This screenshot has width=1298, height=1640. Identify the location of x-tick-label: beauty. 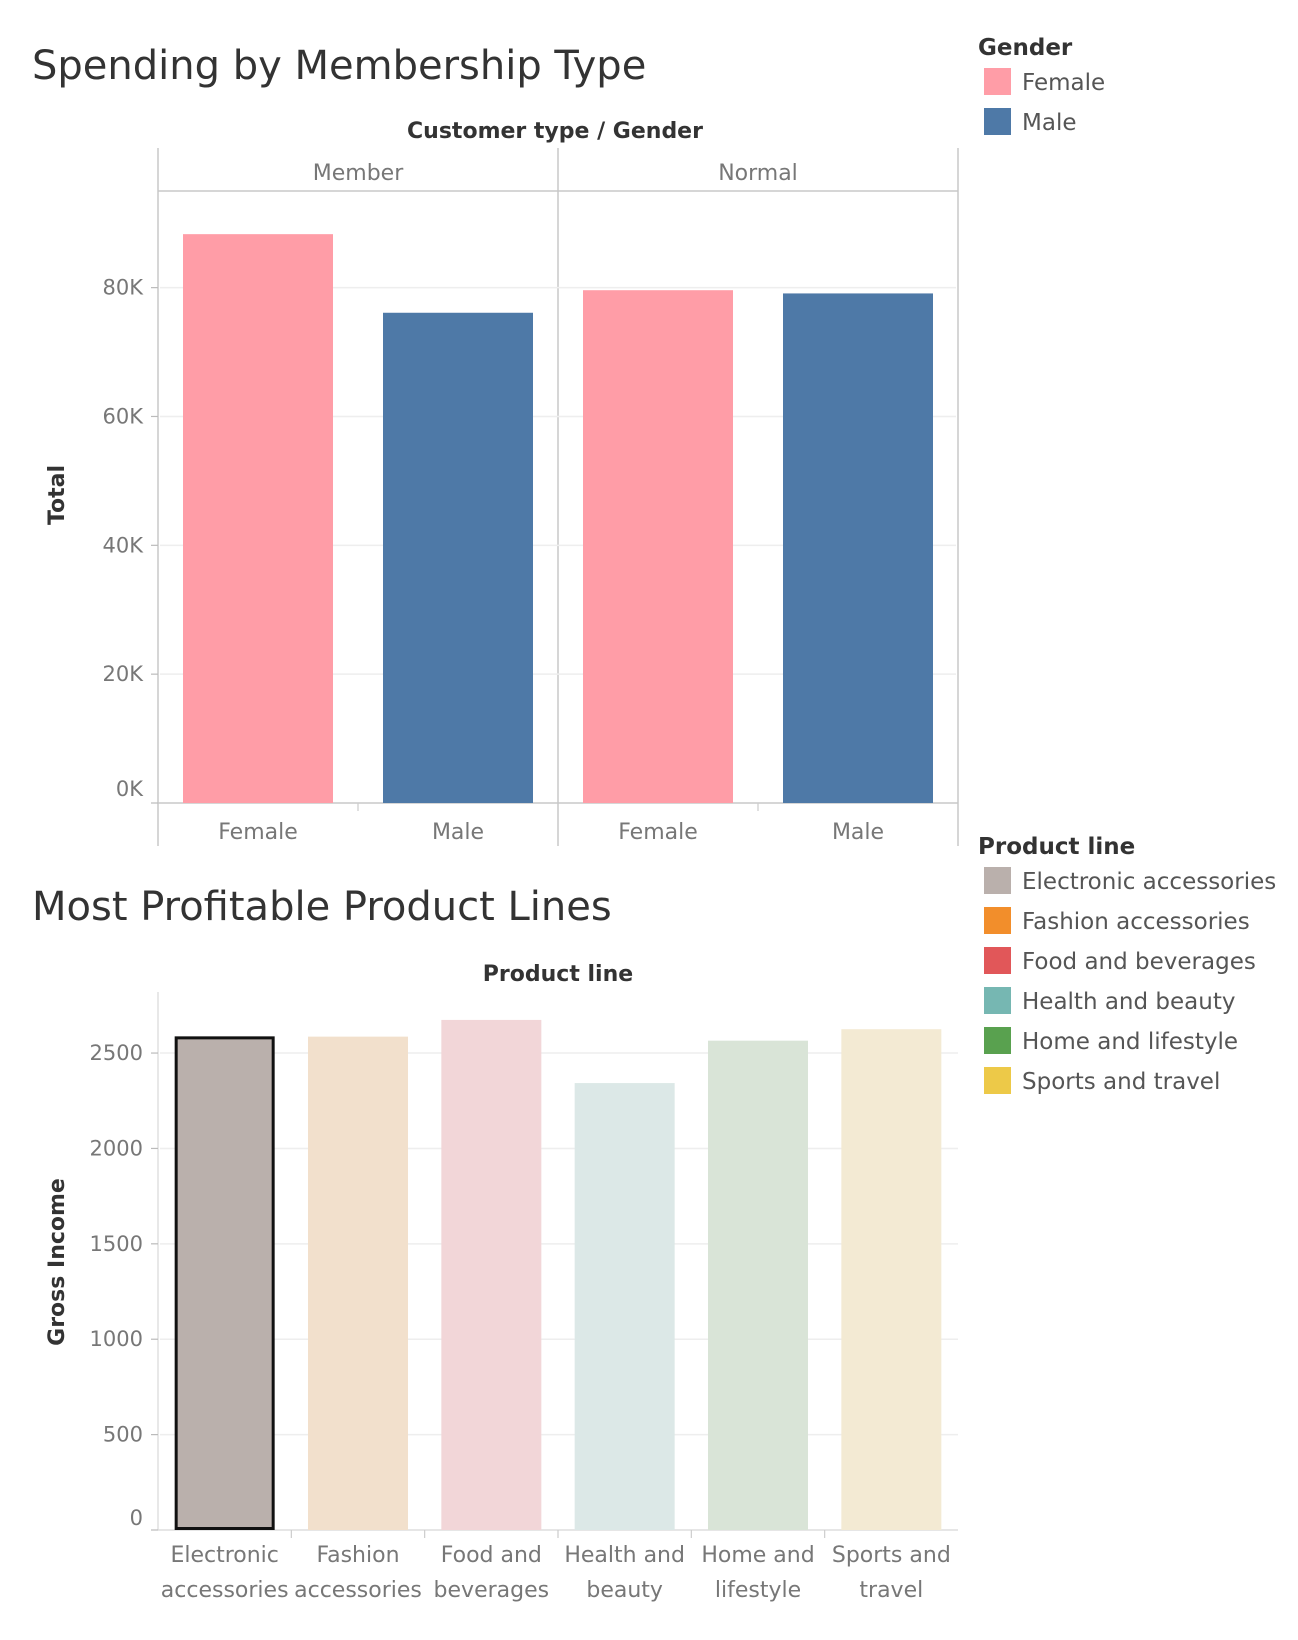
(624, 1590).